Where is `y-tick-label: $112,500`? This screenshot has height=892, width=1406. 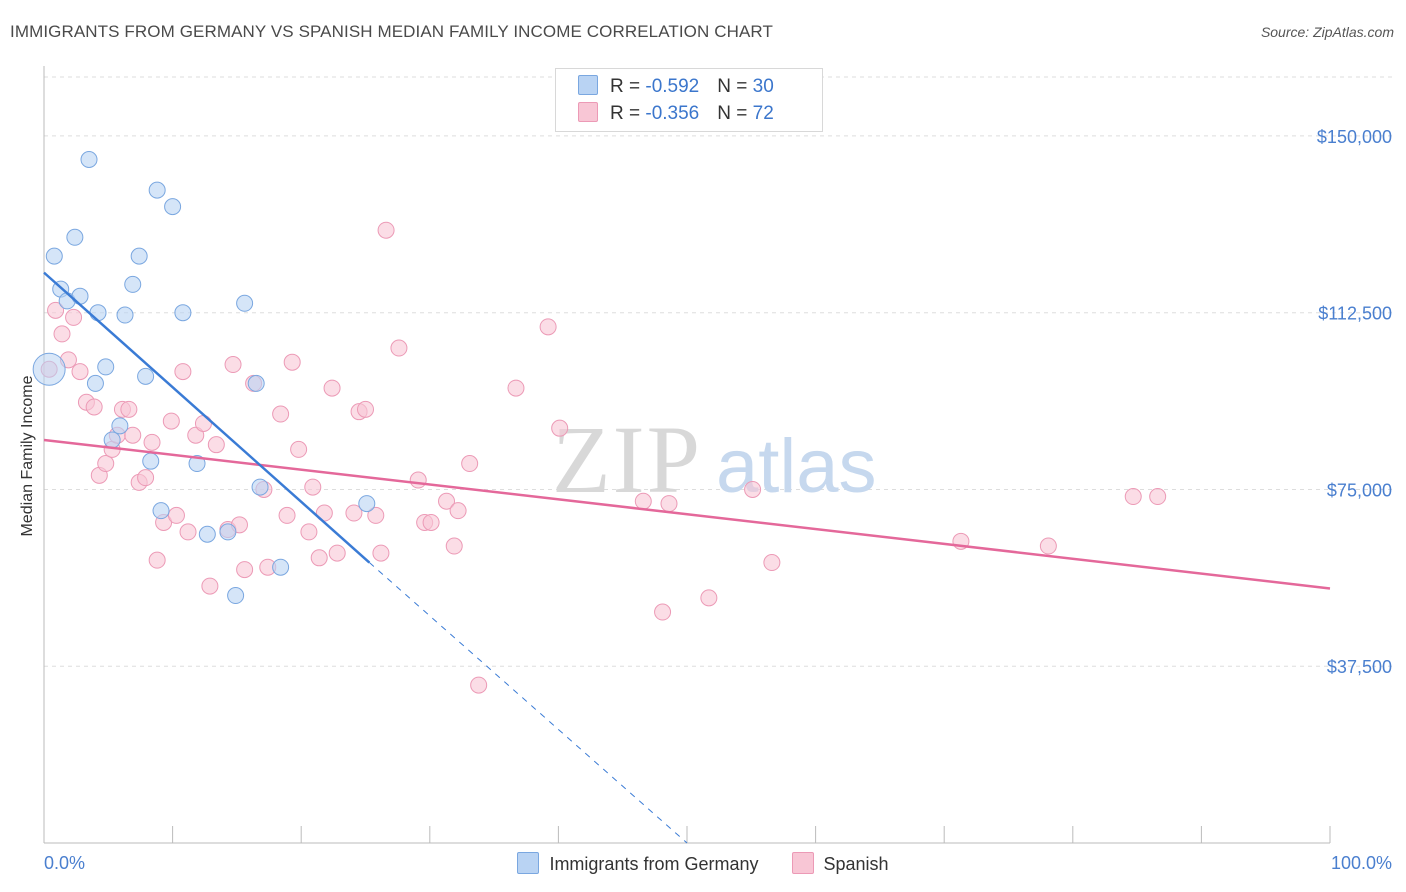 y-tick-label: $112,500 is located at coordinates (1355, 314).